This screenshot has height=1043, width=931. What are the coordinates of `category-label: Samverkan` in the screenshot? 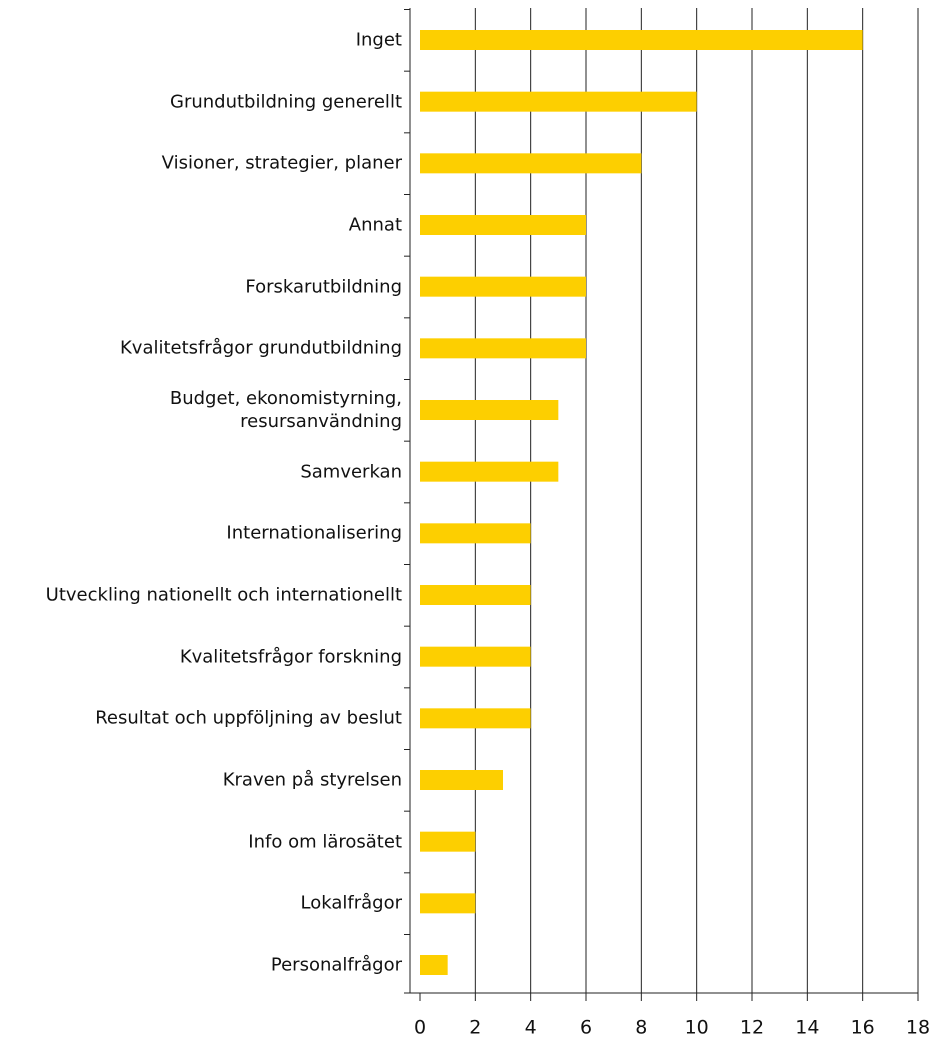 It's located at (351, 472).